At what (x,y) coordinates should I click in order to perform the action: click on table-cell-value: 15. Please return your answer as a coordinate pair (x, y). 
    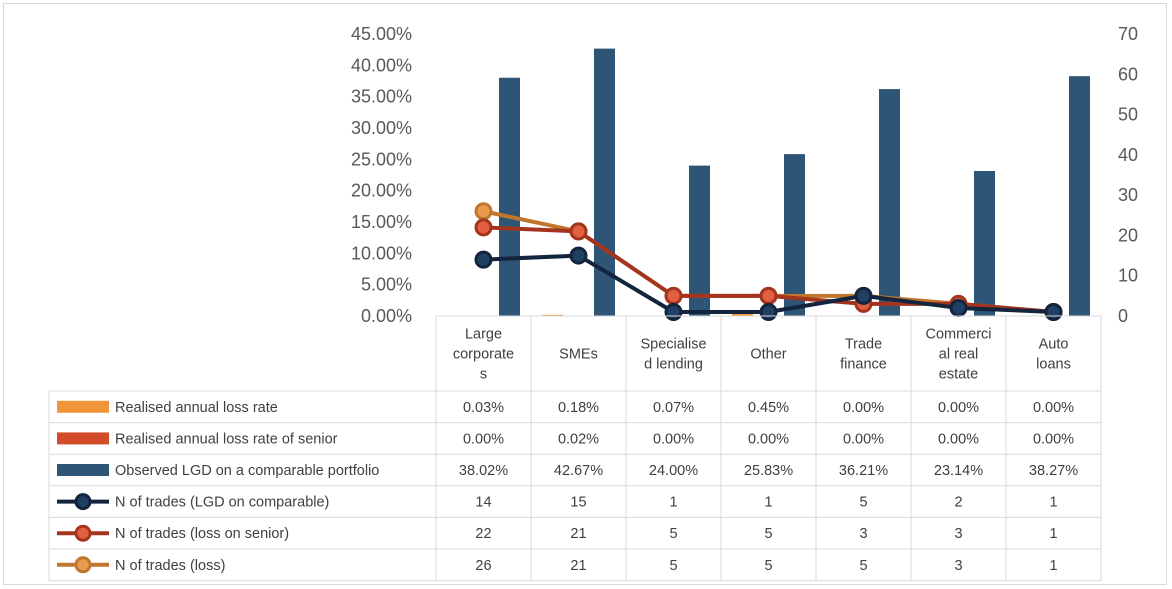
    Looking at the image, I should click on (578, 503).